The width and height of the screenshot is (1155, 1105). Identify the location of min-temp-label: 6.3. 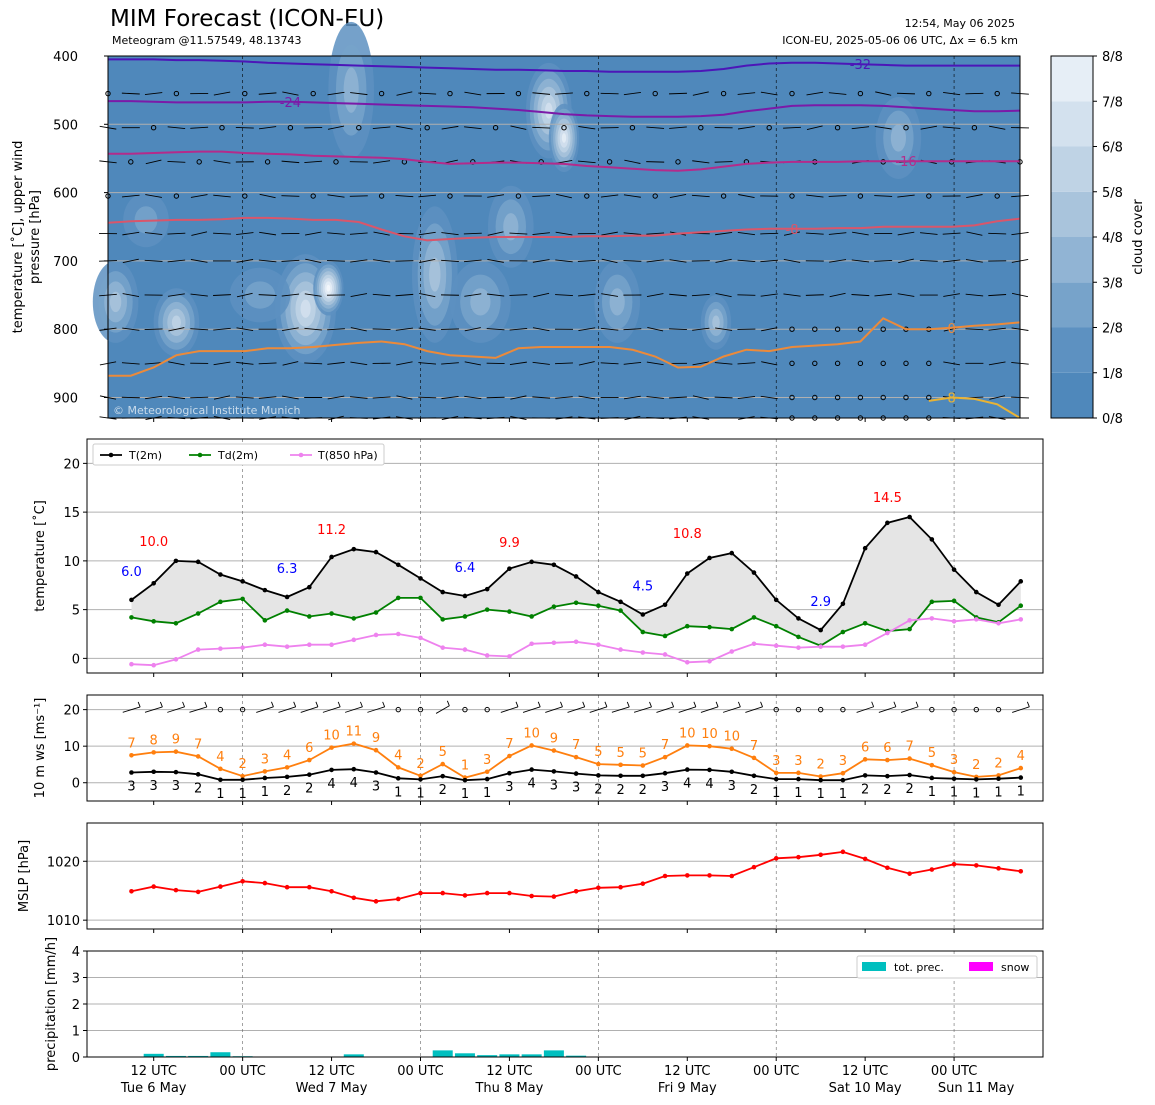
(287, 569).